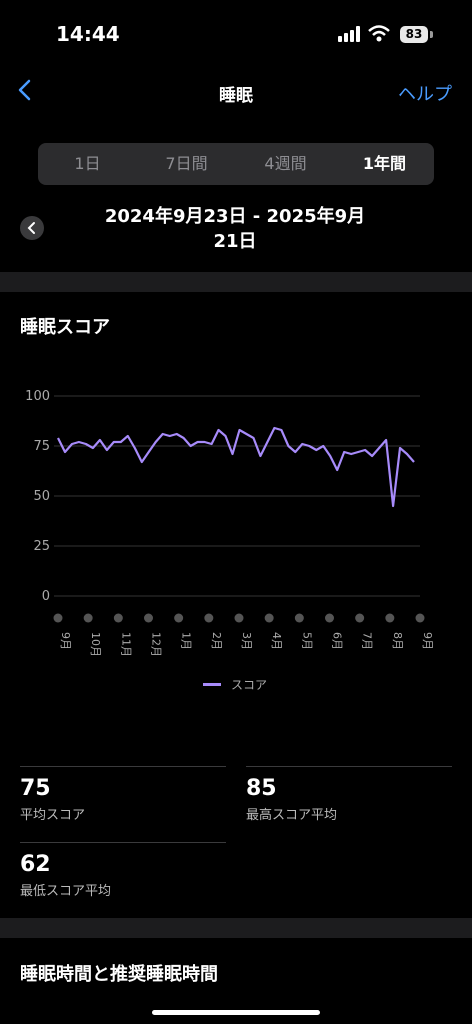  Describe the element at coordinates (216, 641) in the screenshot. I see `x-tick-label: 2月` at that location.